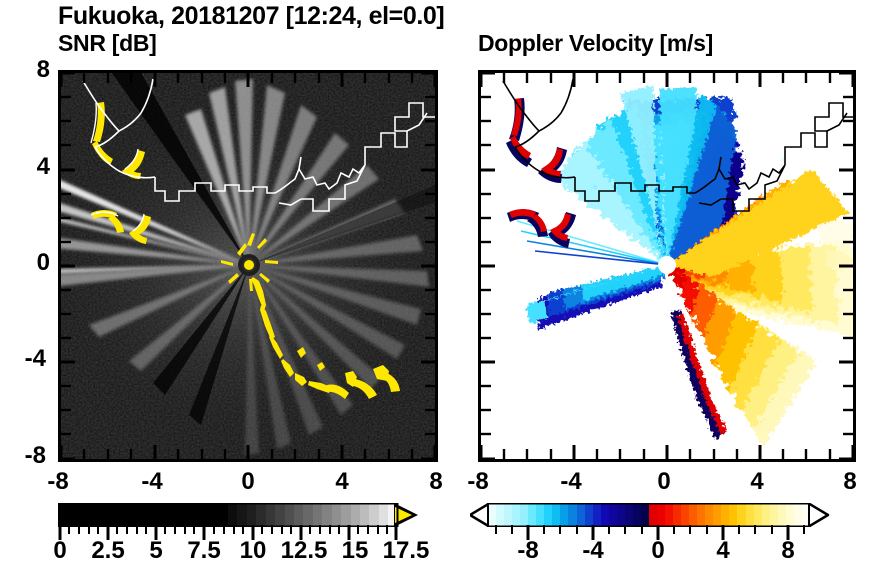 The image size is (870, 570). Describe the element at coordinates (107, 43) in the screenshot. I see `snr-panel-title: SNR [dB]` at that location.